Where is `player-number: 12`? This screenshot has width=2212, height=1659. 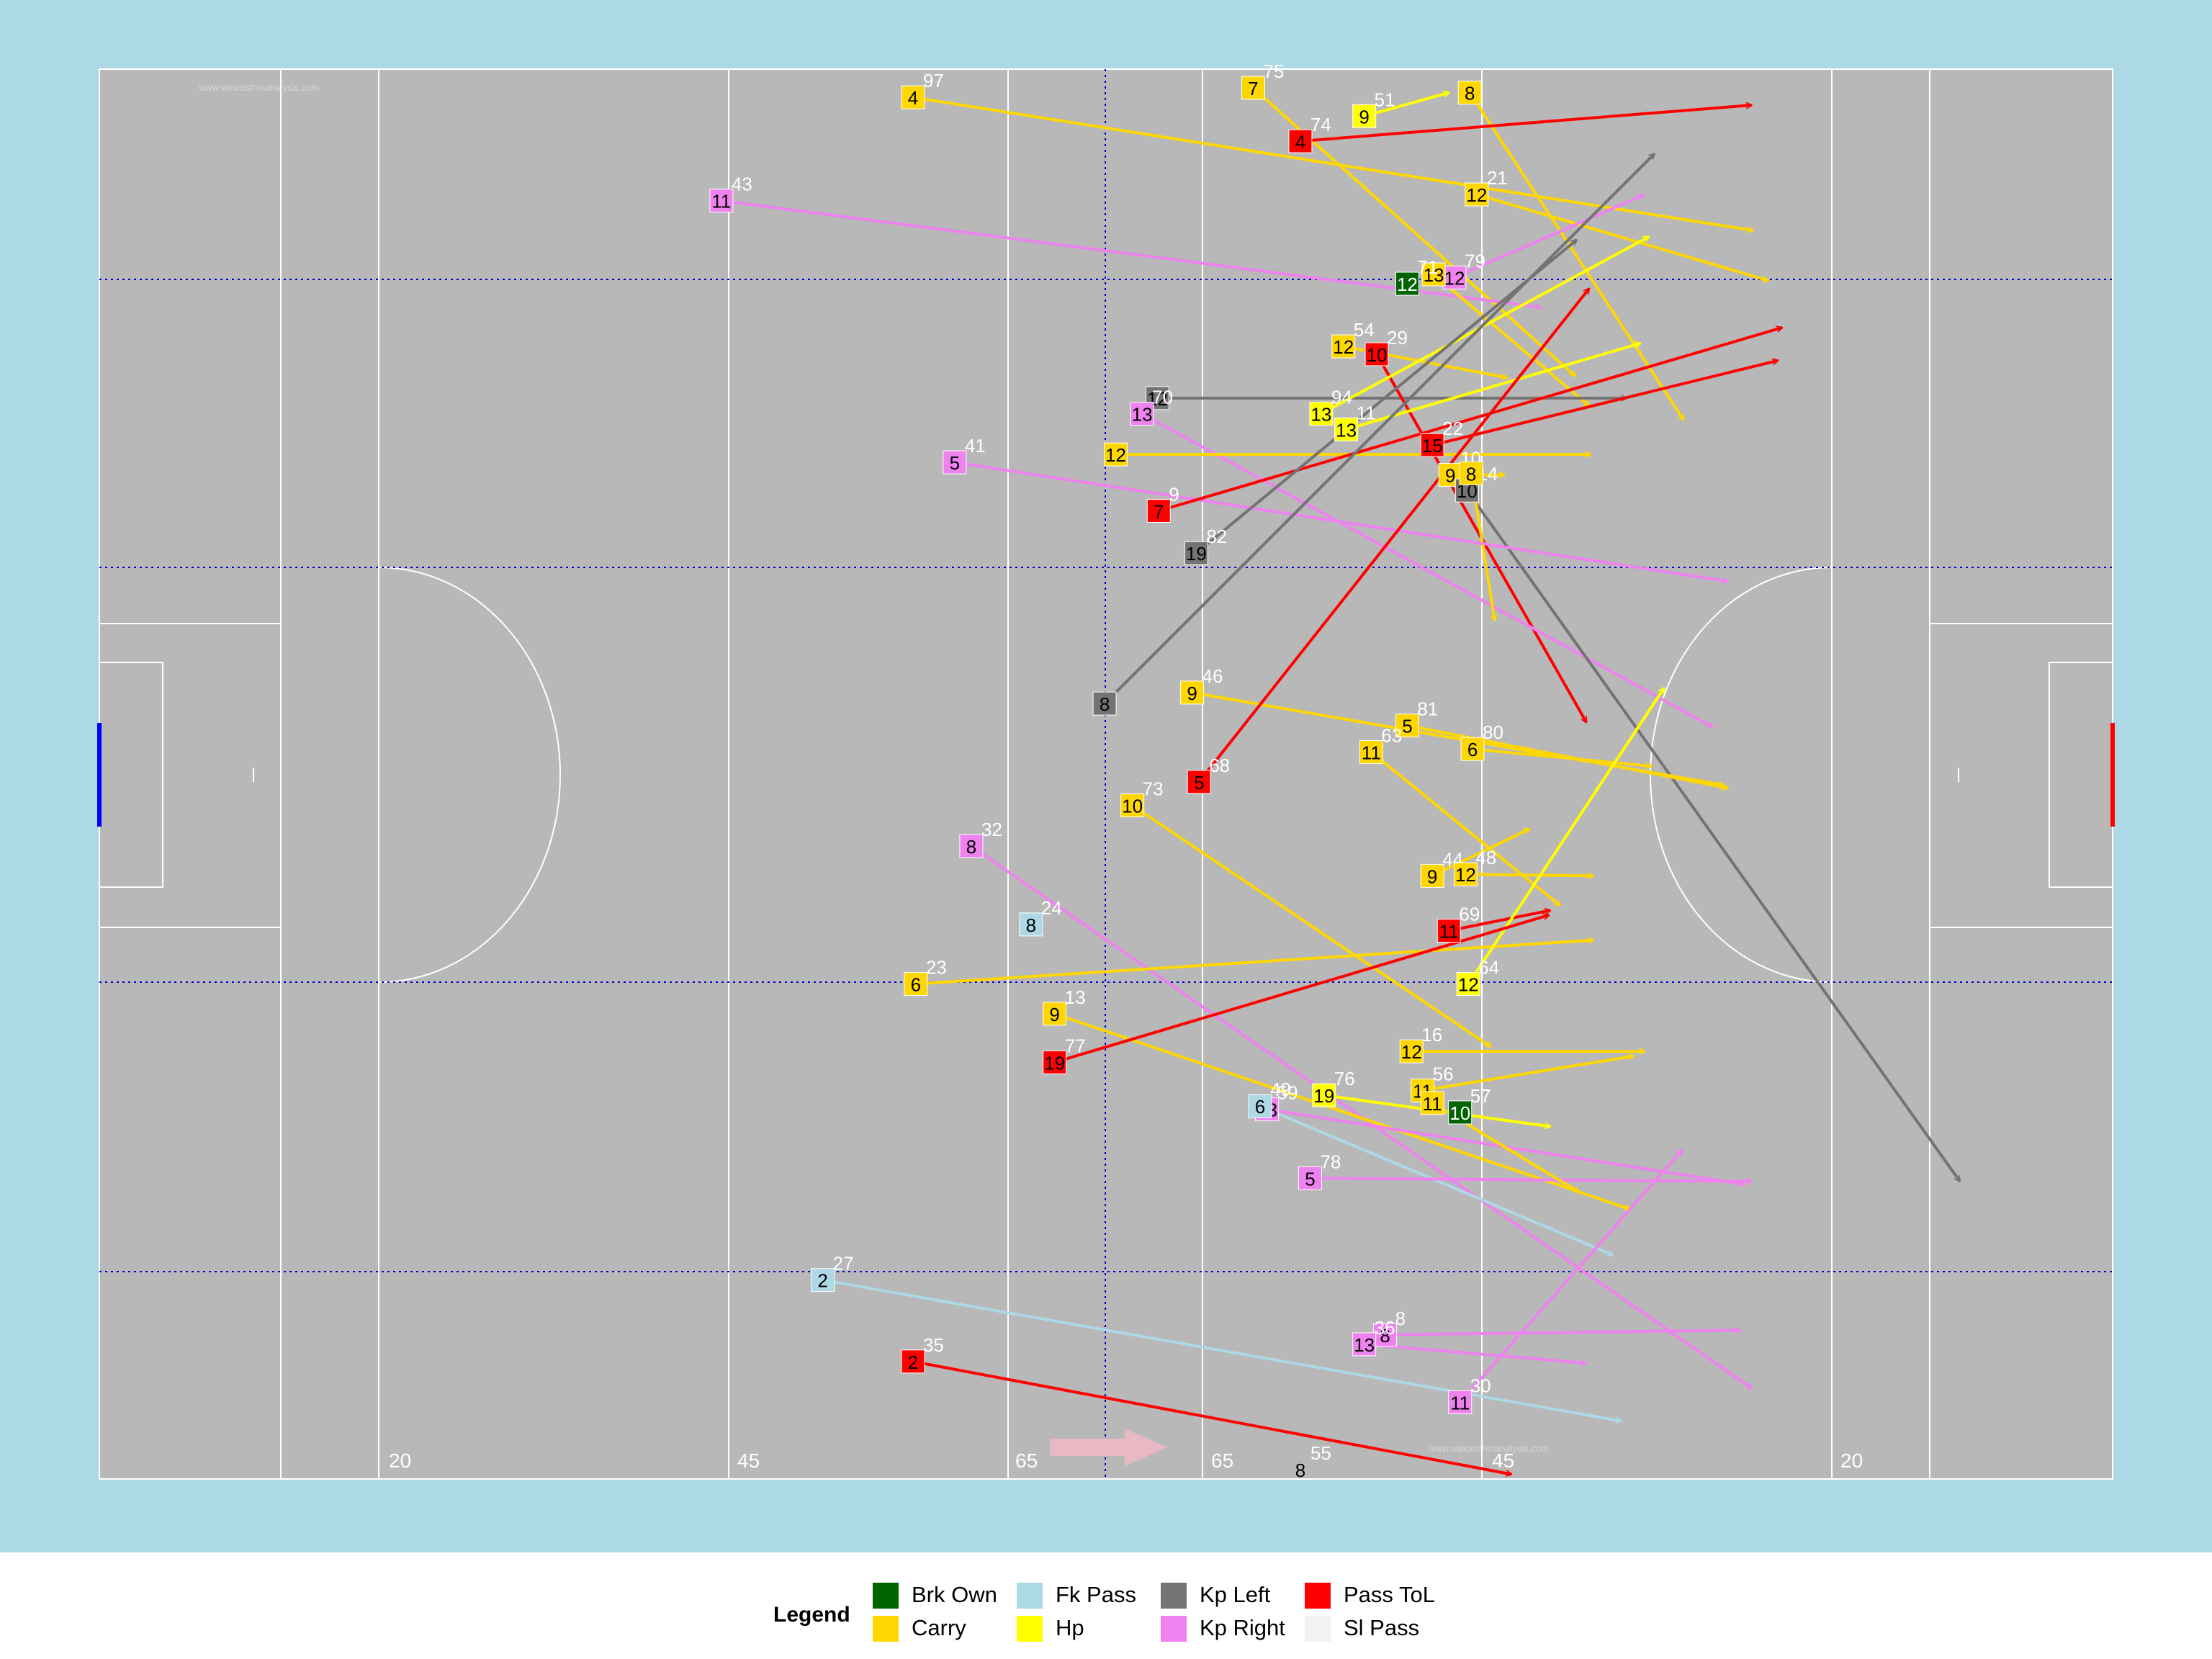 player-number: 12 is located at coordinates (1454, 278).